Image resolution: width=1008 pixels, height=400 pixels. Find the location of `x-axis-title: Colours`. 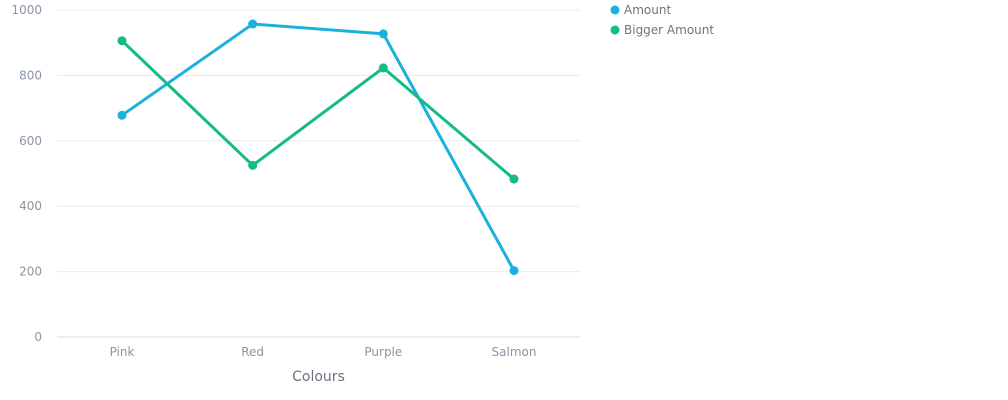

x-axis-title: Colours is located at coordinates (318, 377).